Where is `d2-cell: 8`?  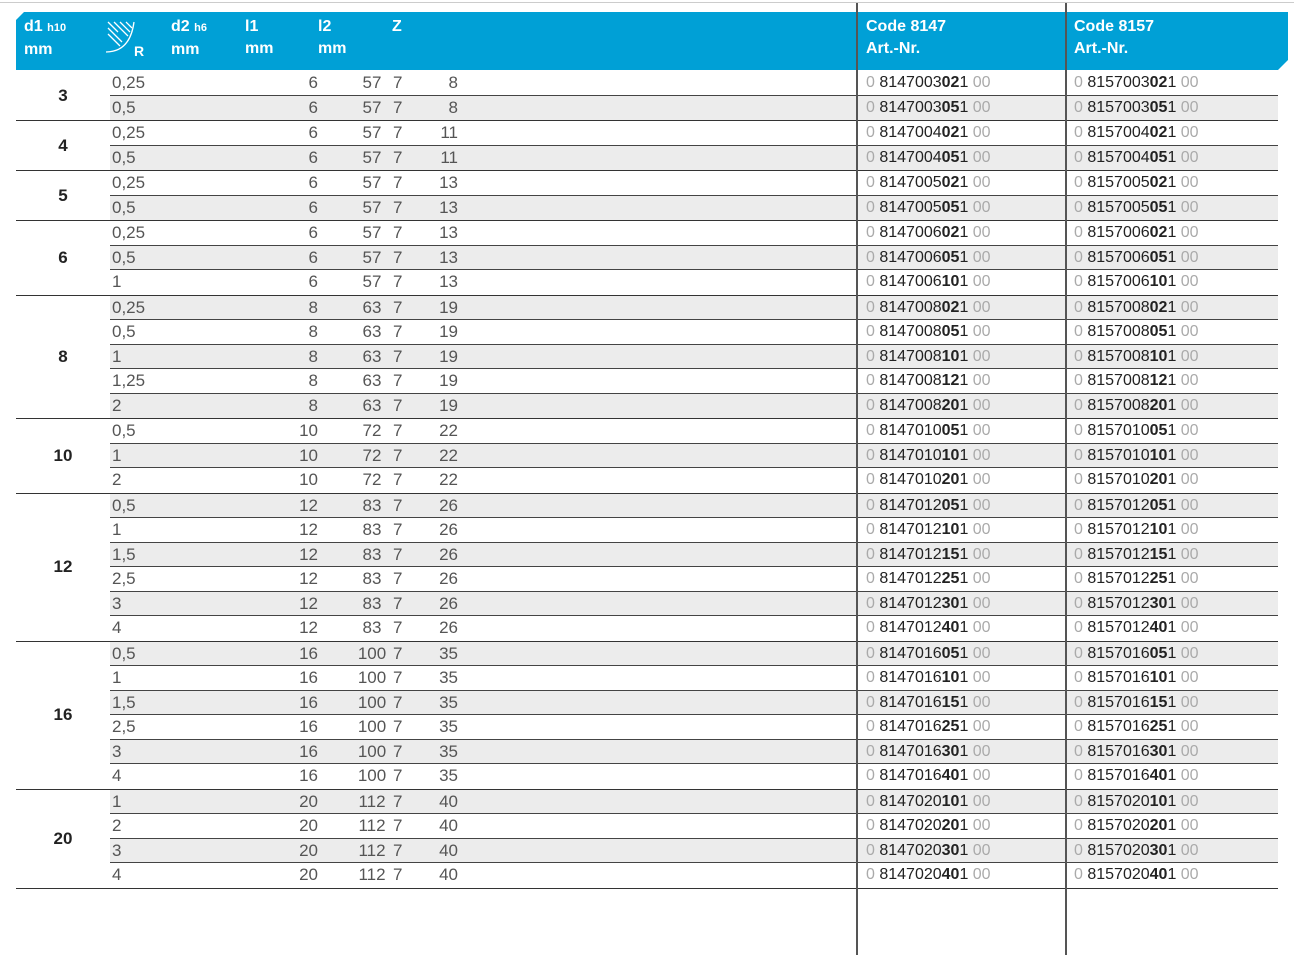 d2-cell: 8 is located at coordinates (313, 356).